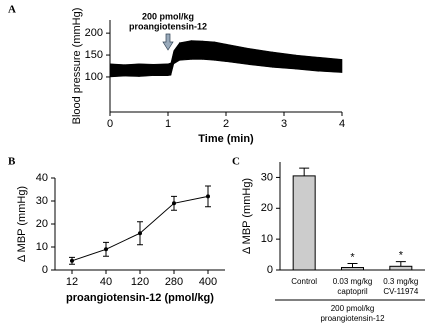  Describe the element at coordinates (226, 139) in the screenshot. I see `x-axis-label: Time (min)` at that location.